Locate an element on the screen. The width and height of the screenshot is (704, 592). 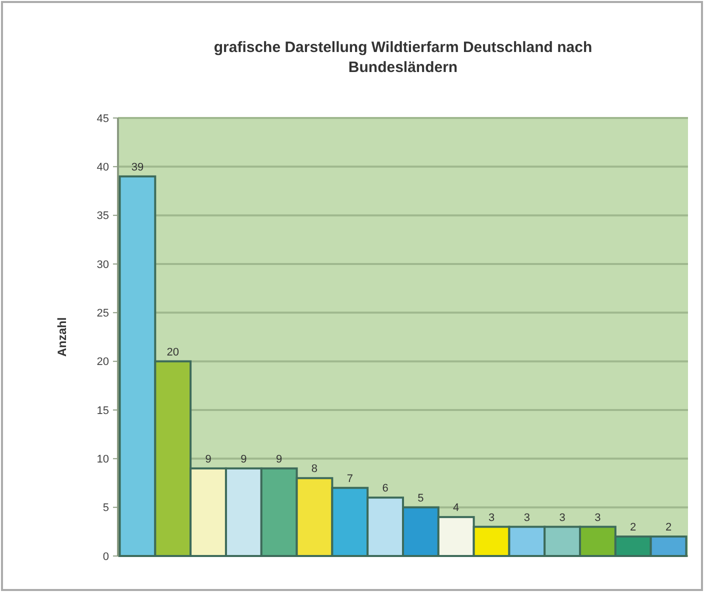
y-axis-title: Anzahl is located at coordinates (62, 337).